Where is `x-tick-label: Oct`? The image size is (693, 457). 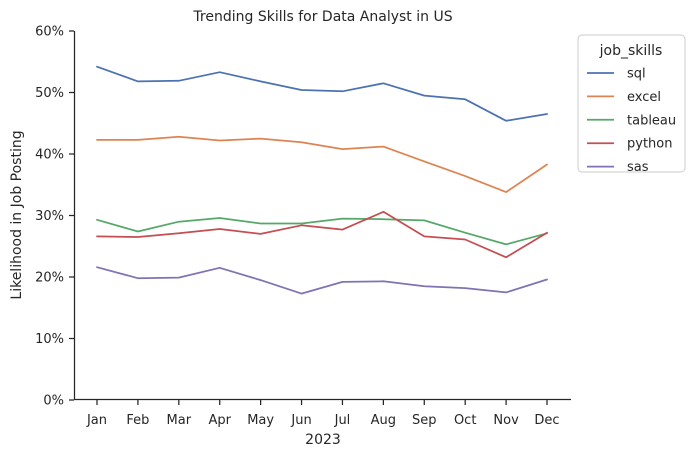
x-tick-label: Oct is located at coordinates (465, 420).